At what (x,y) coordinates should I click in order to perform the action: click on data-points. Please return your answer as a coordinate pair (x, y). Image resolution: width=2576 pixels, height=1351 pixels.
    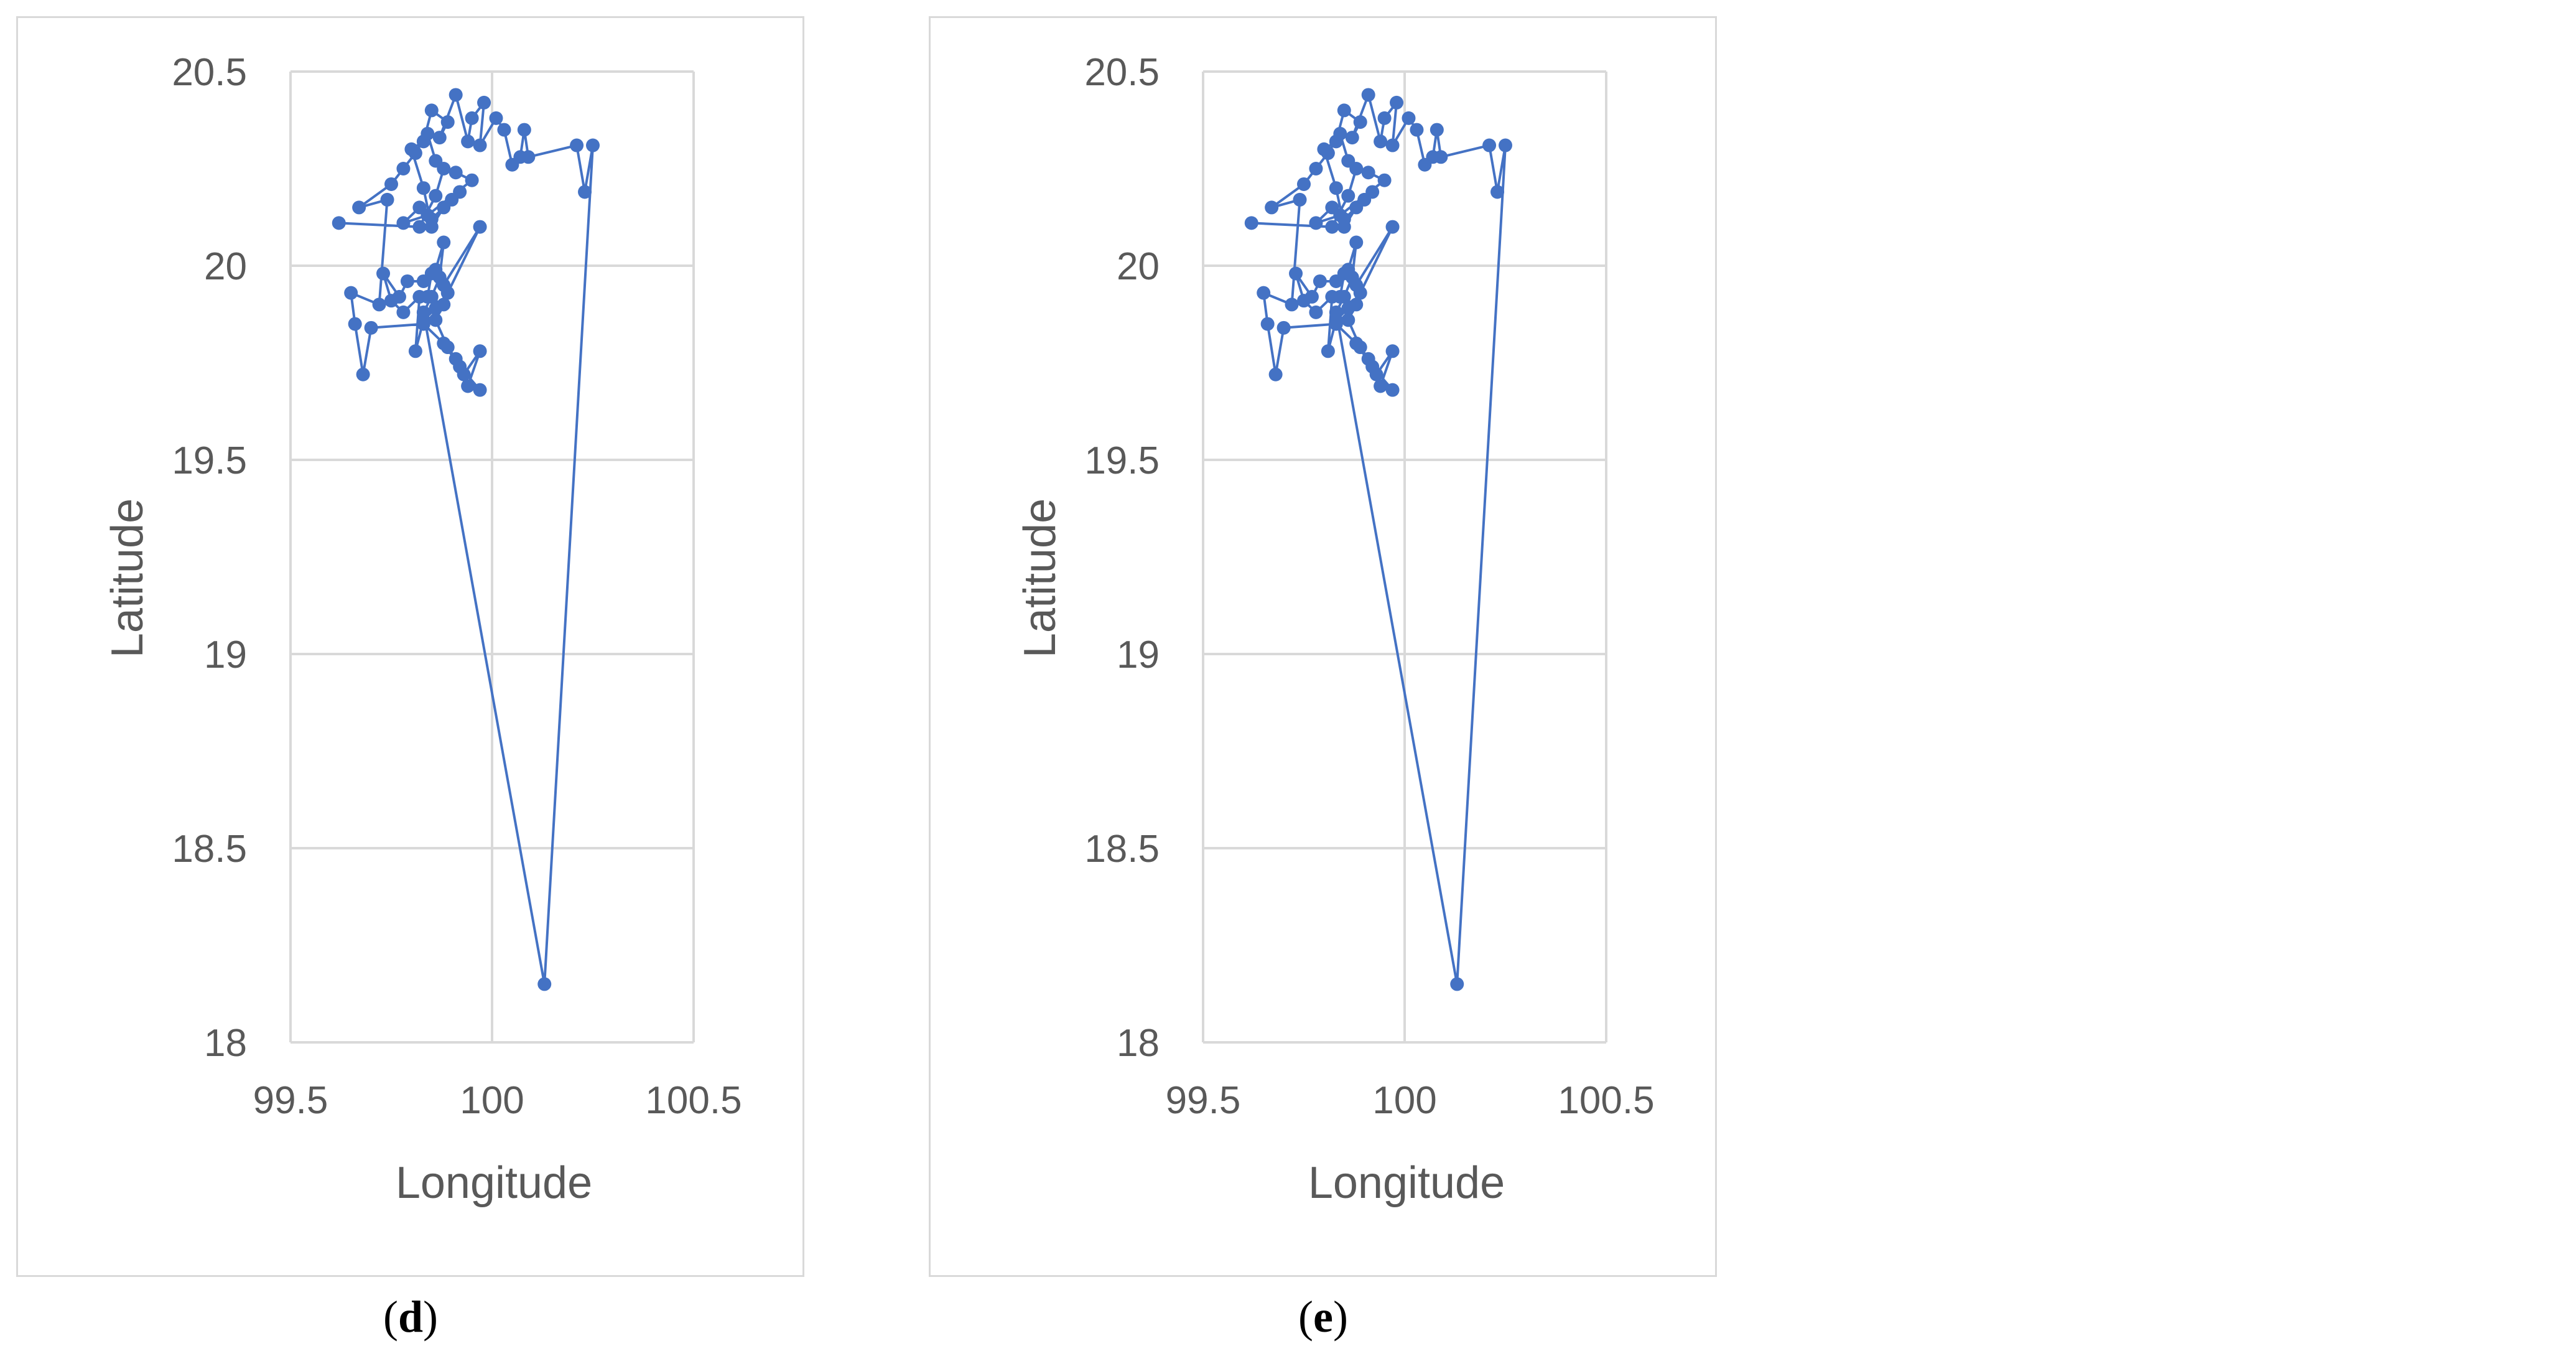
    Looking at the image, I should click on (1378, 539).